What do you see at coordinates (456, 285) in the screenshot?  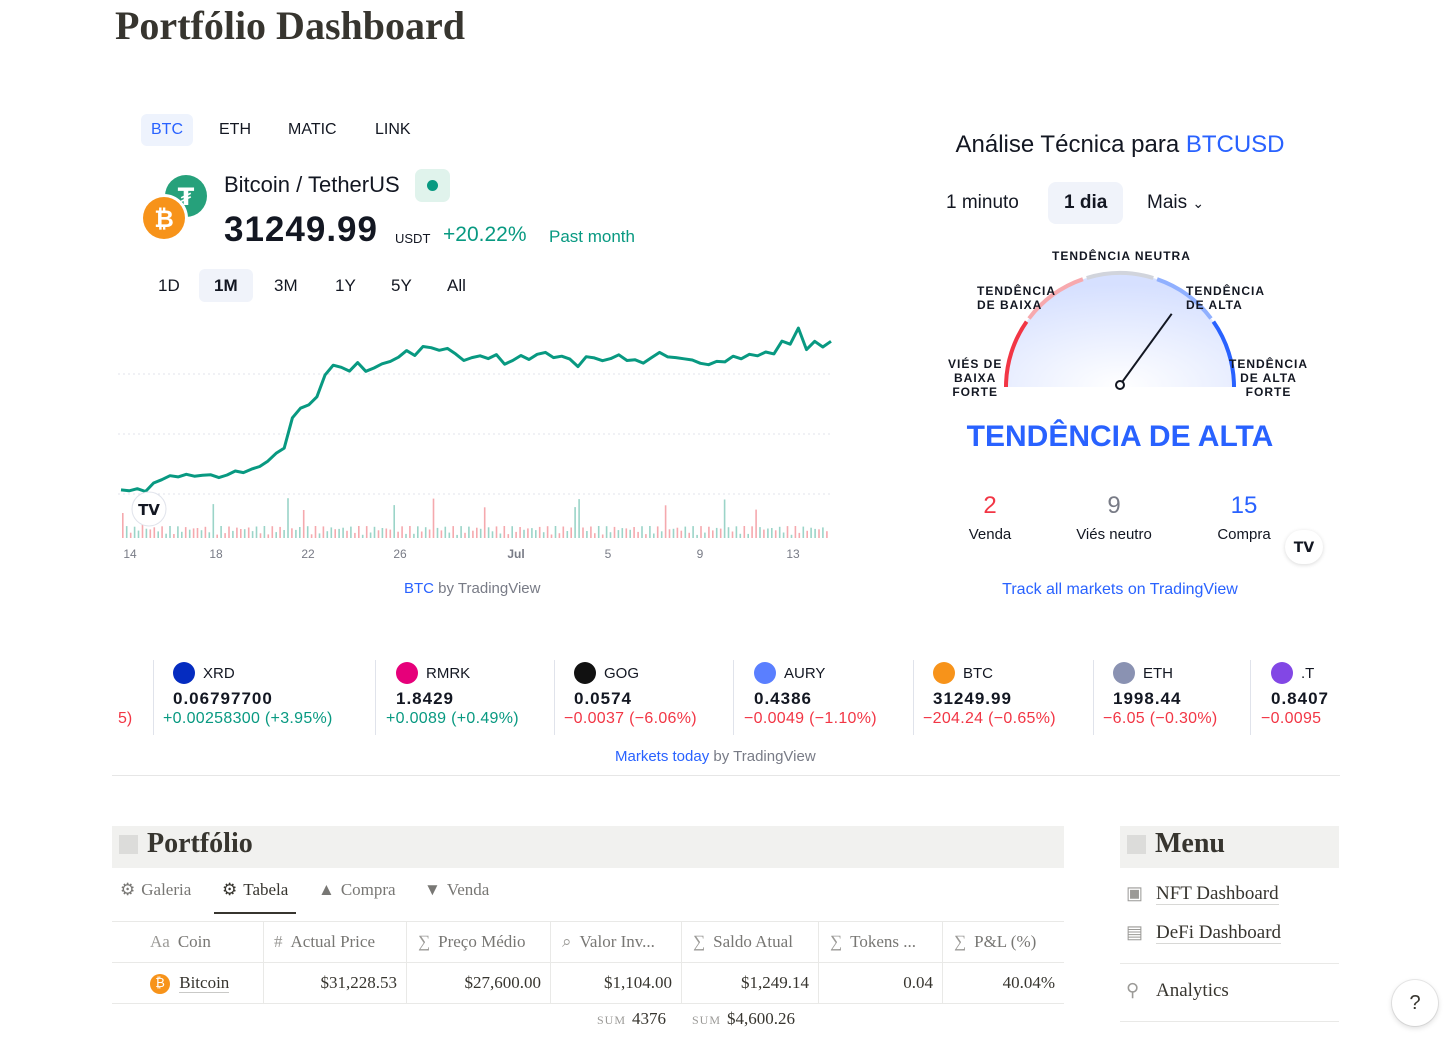 I see `range-tab-all: All` at bounding box center [456, 285].